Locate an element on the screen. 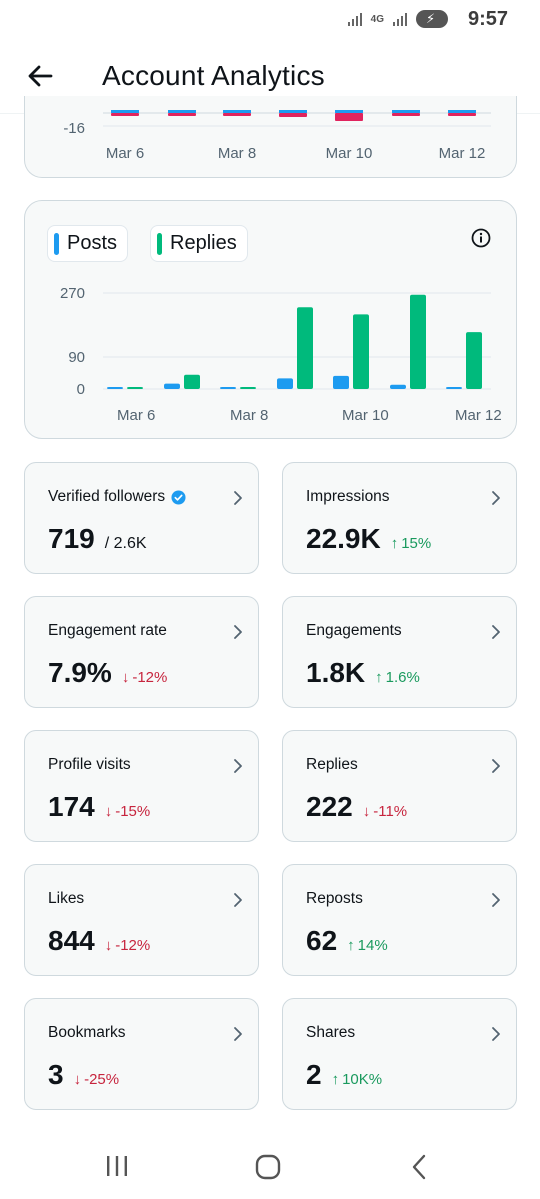  status-time: 9:57 is located at coordinates (487, 19).